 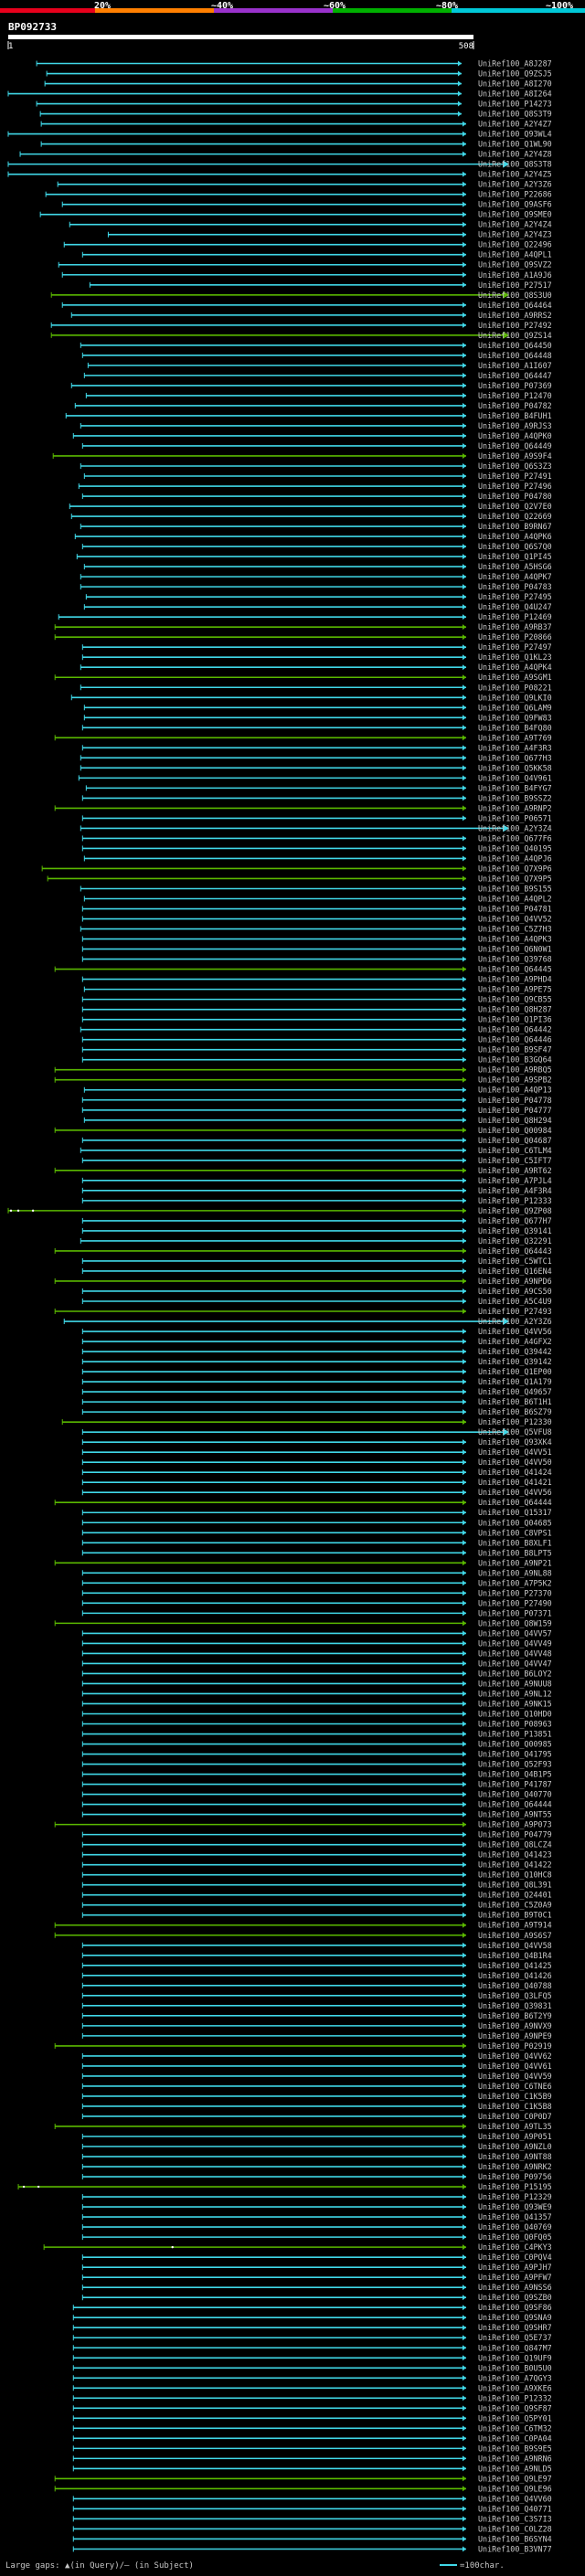 What do you see at coordinates (515, 1653) in the screenshot?
I see `hit-label: UniRef100_Q4VV48` at bounding box center [515, 1653].